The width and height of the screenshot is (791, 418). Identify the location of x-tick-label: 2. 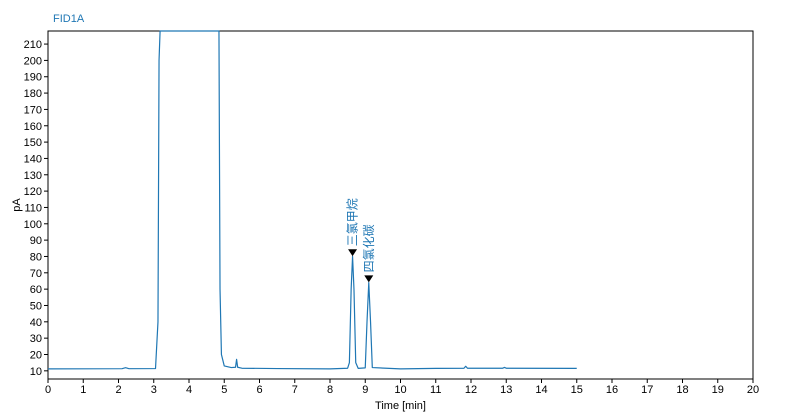
(118, 390).